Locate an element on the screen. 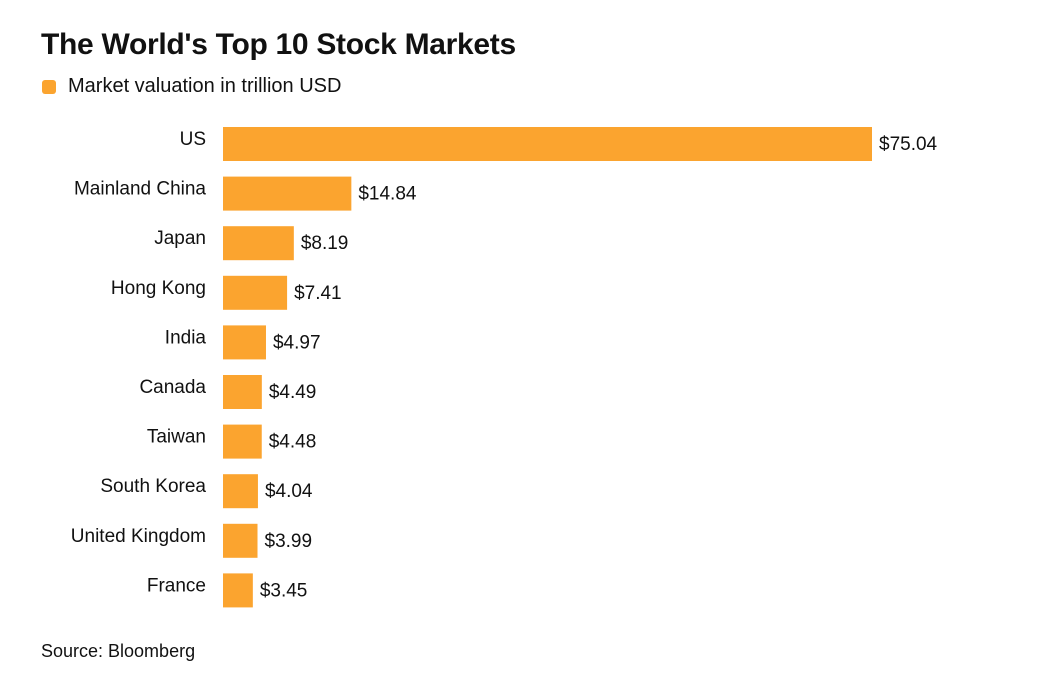  category-label: Hong Kong is located at coordinates (158, 288).